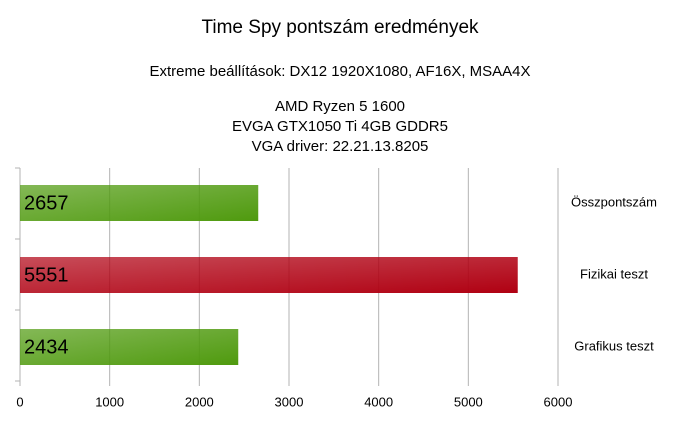 This screenshot has height=423, width=680. Describe the element at coordinates (340, 146) in the screenshot. I see `subtitle: VGA driver: 22.21.13.8205` at that location.